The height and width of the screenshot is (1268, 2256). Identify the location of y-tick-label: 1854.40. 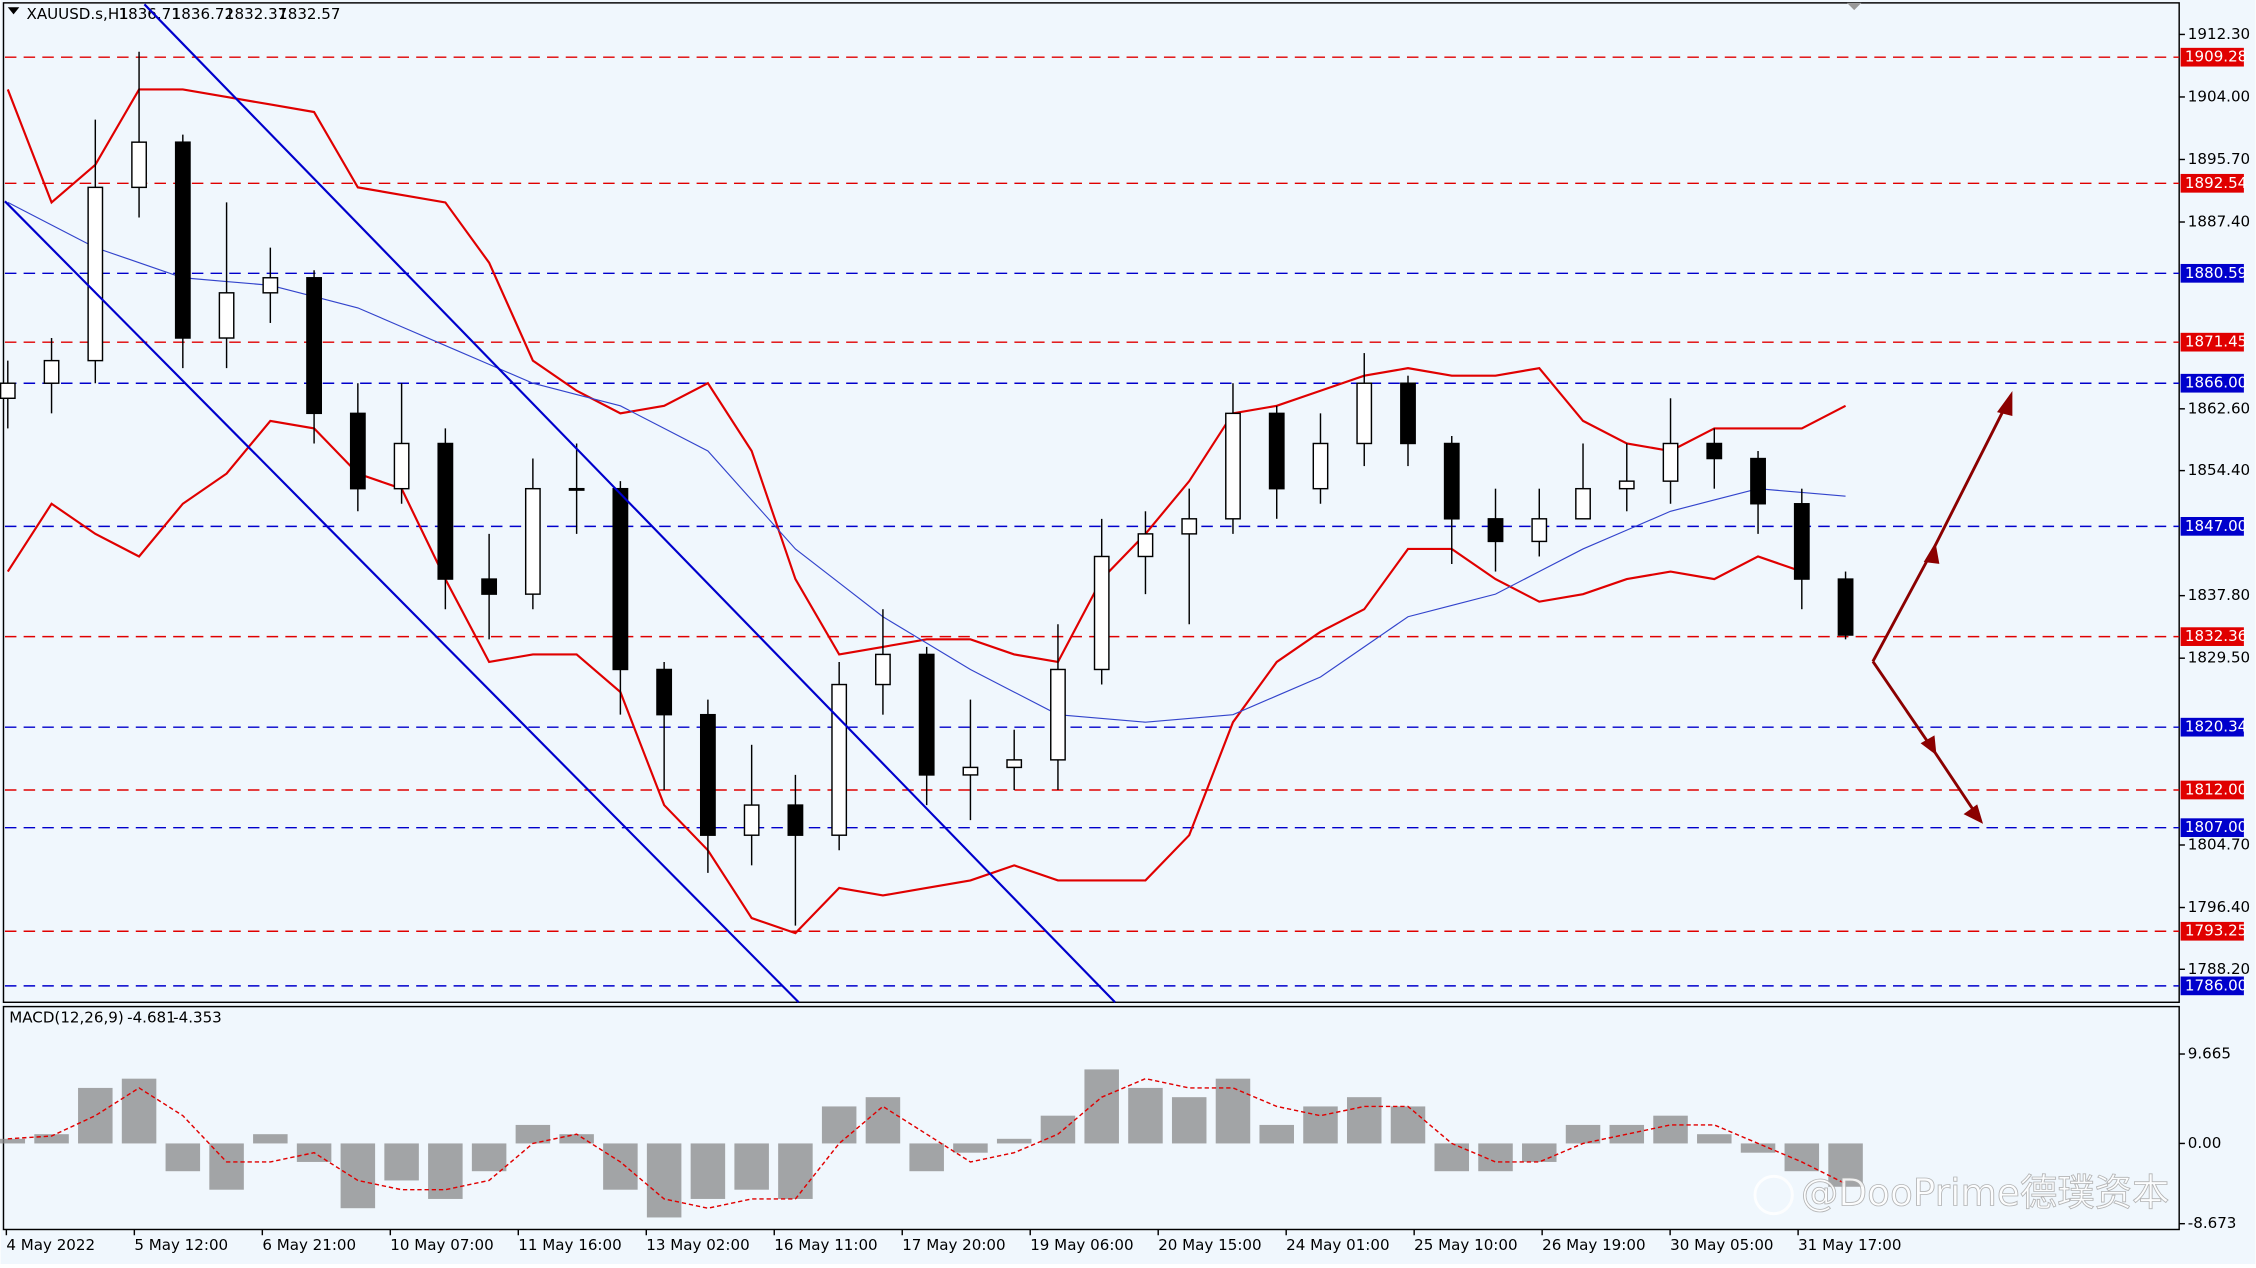
(2219, 470).